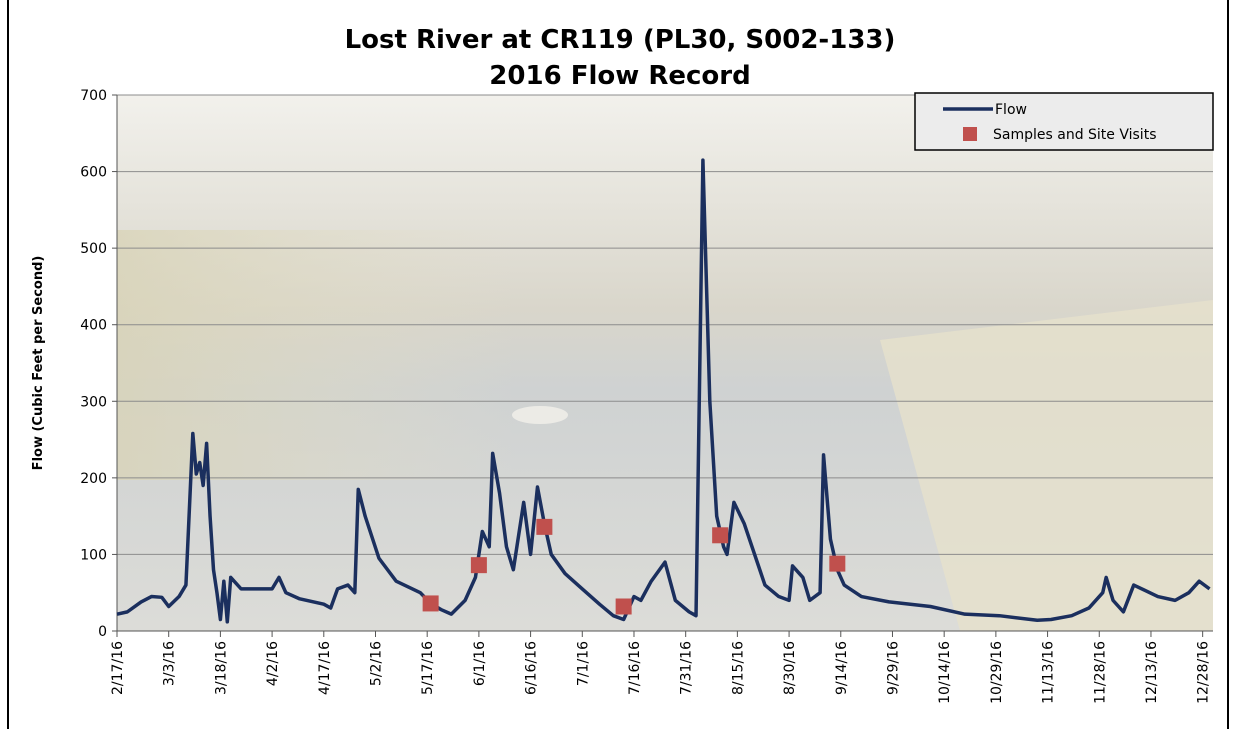 The image size is (1233, 729). I want to click on x-tick-label: 6/1/16, so click(480, 663).